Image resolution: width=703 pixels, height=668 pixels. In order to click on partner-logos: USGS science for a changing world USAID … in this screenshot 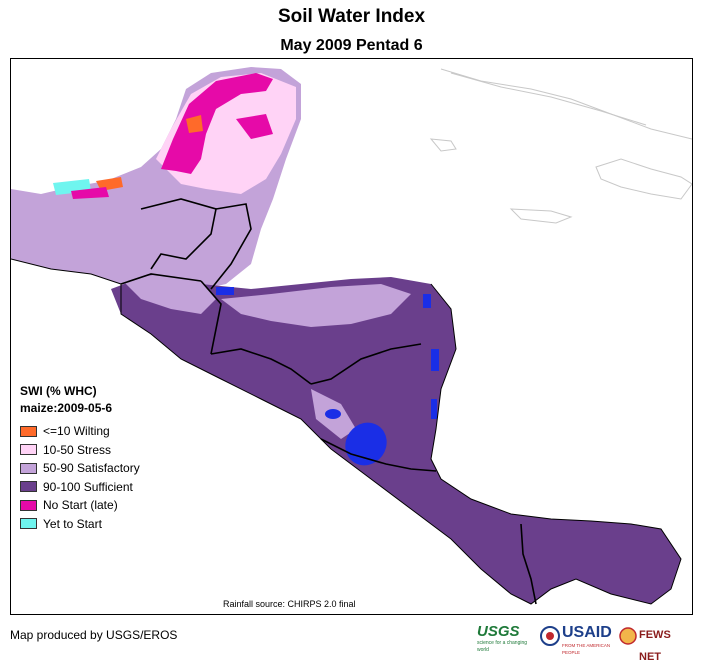, I will do `click(586, 643)`.